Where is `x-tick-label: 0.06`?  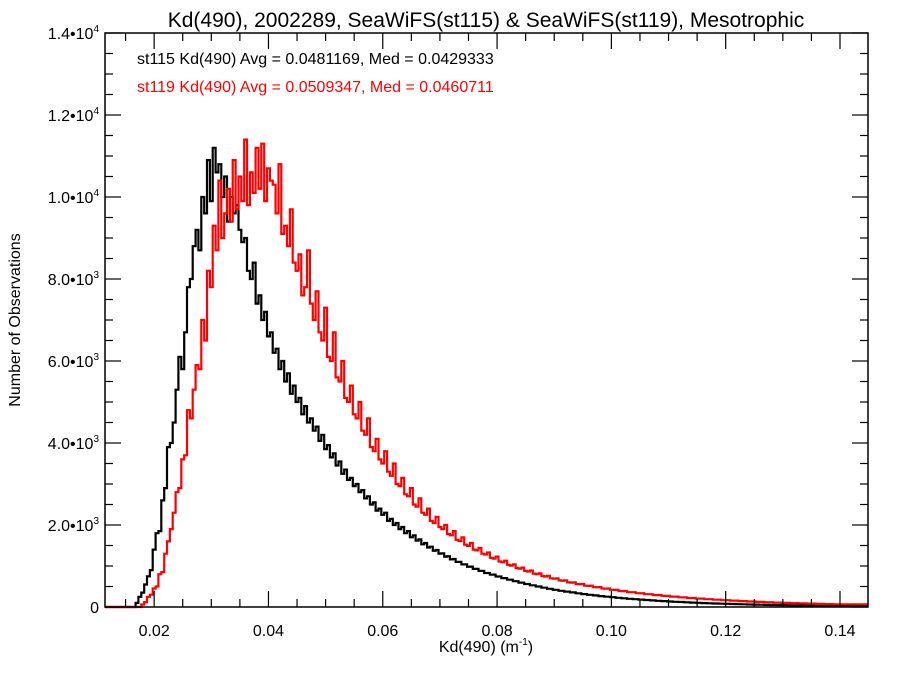
x-tick-label: 0.06 is located at coordinates (382, 631).